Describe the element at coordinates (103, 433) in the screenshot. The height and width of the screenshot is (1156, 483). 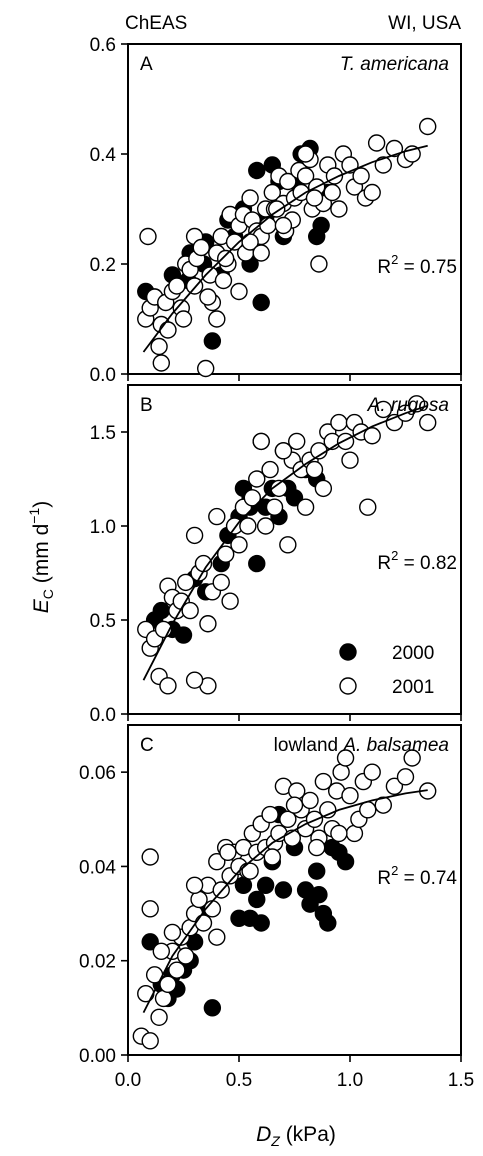
I see `y-tick-label: 1.5` at that location.